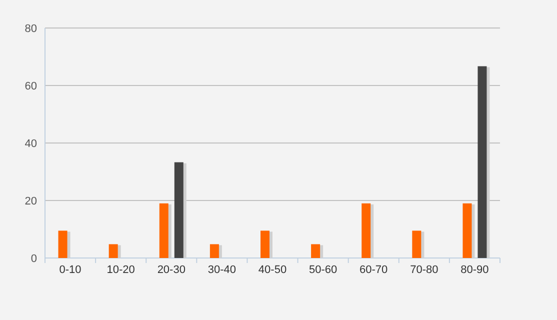 The width and height of the screenshot is (557, 320). I want to click on x-tick-label: 80-90, so click(474, 270).